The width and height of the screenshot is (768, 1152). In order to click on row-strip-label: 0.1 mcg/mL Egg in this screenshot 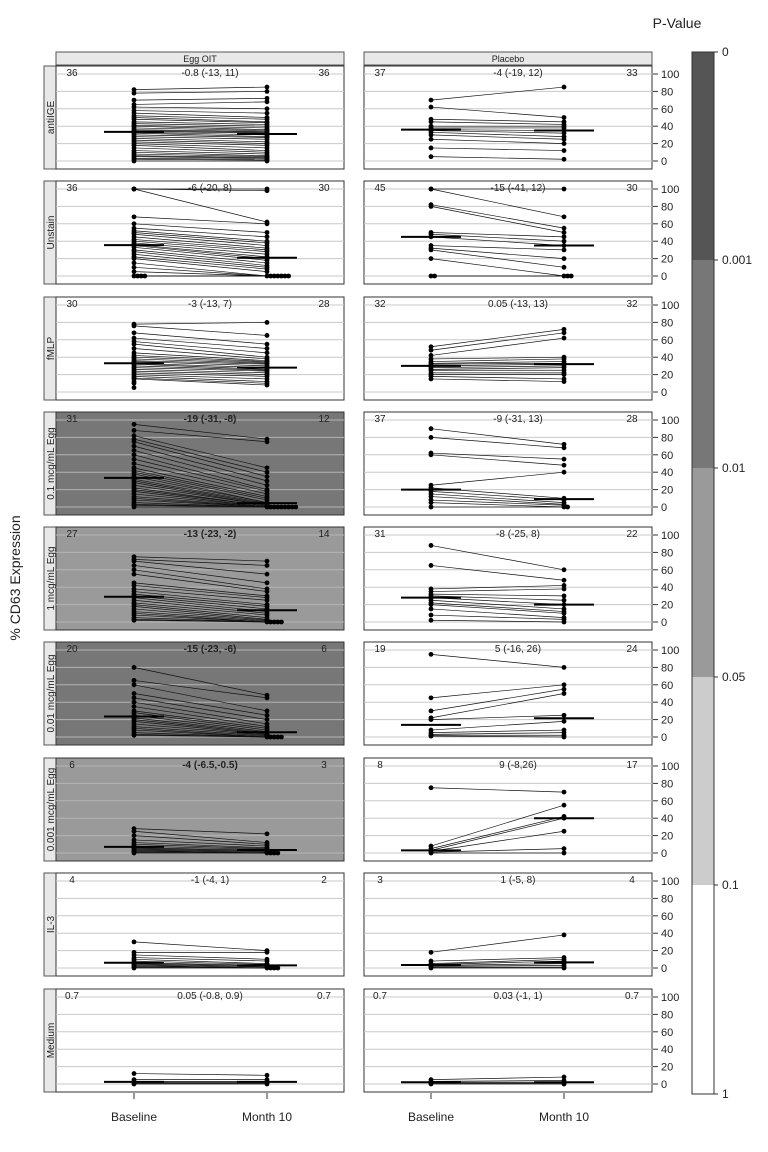, I will do `click(51, 463)`.